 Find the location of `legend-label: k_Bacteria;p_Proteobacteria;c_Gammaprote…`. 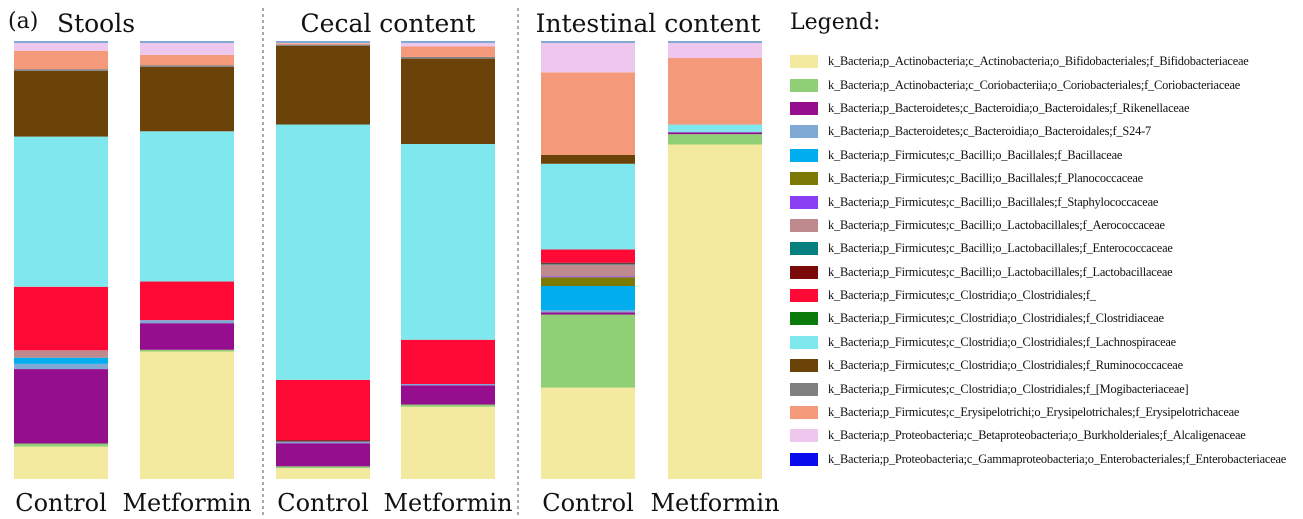

legend-label: k_Bacteria;p_Proteobacteria;c_Gammaprote… is located at coordinates (1057, 458).